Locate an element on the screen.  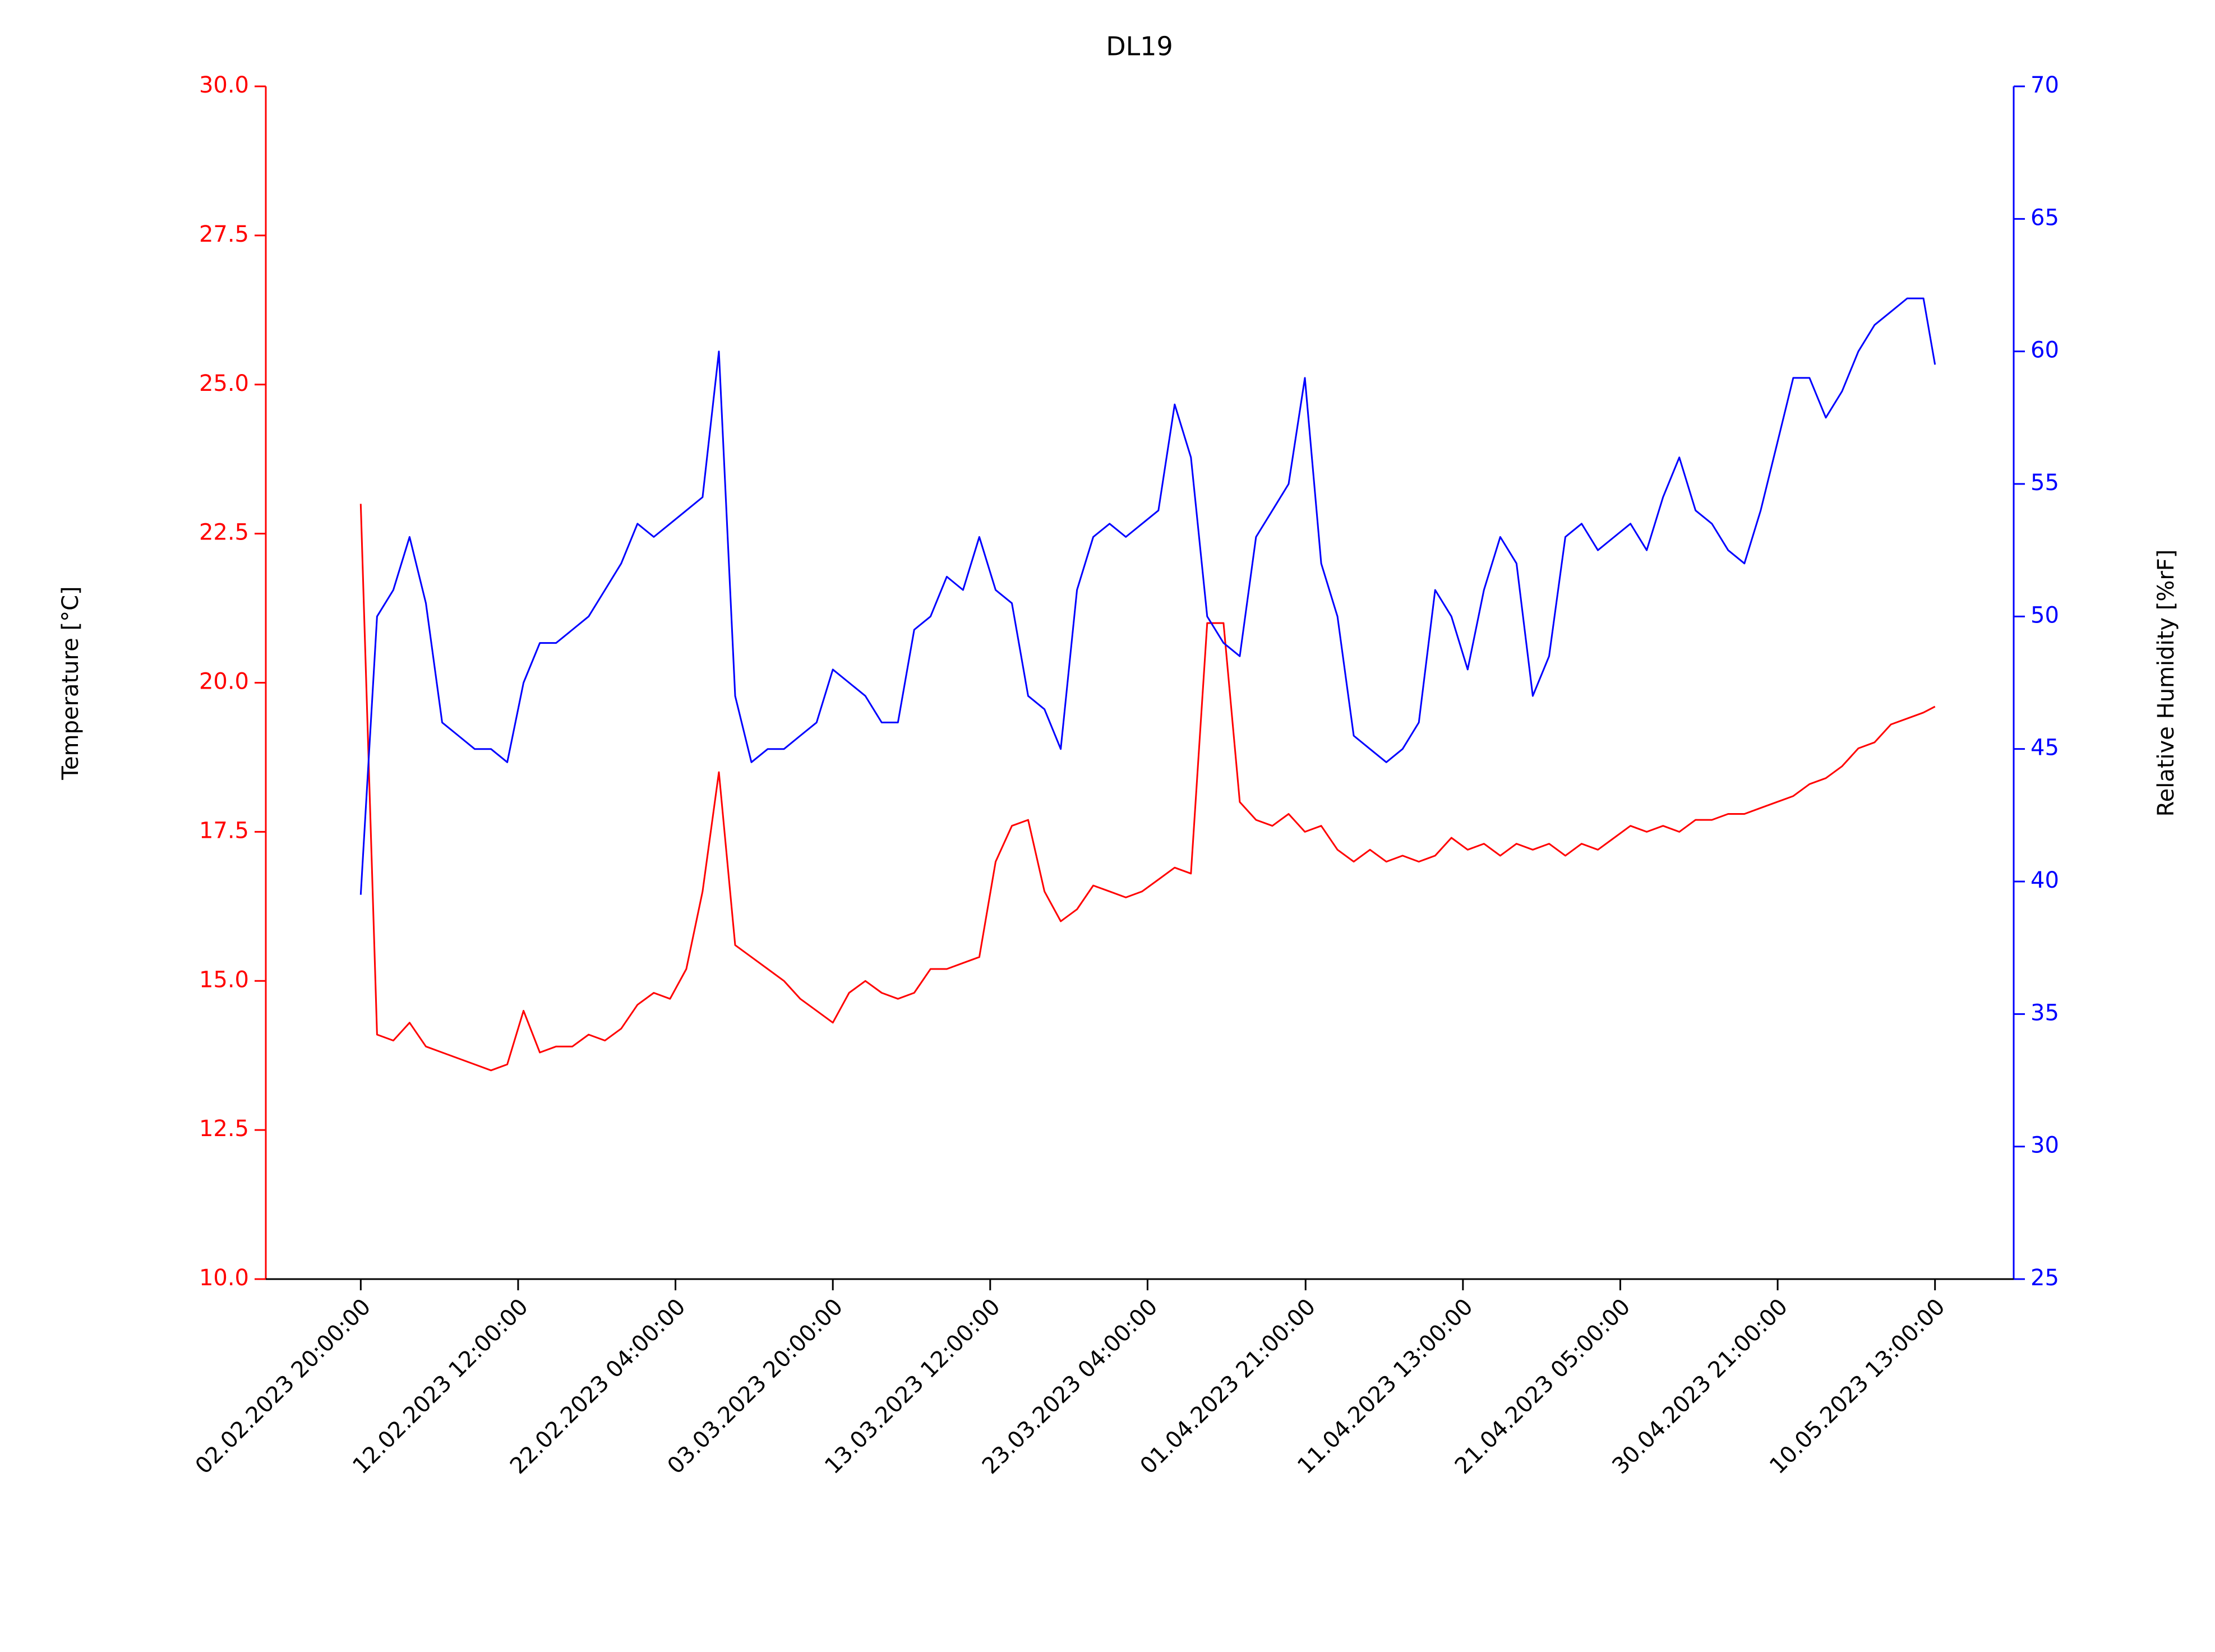
y2-tick-label: 45 is located at coordinates (2045, 748).